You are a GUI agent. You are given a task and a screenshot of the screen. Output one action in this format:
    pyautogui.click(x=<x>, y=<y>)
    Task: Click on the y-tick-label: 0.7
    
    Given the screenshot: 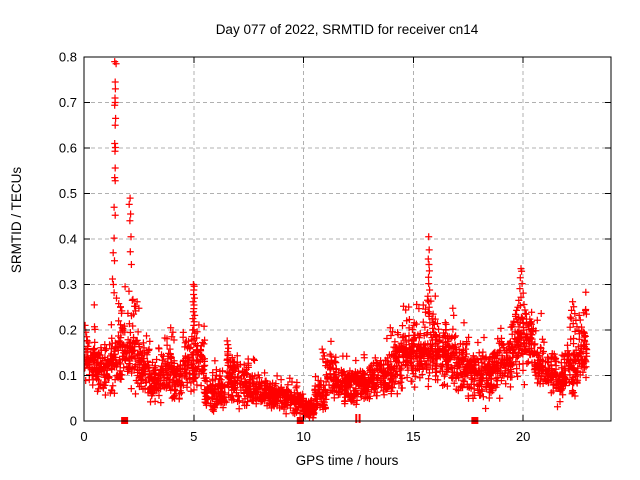 What is the action you would take?
    pyautogui.click(x=68, y=102)
    